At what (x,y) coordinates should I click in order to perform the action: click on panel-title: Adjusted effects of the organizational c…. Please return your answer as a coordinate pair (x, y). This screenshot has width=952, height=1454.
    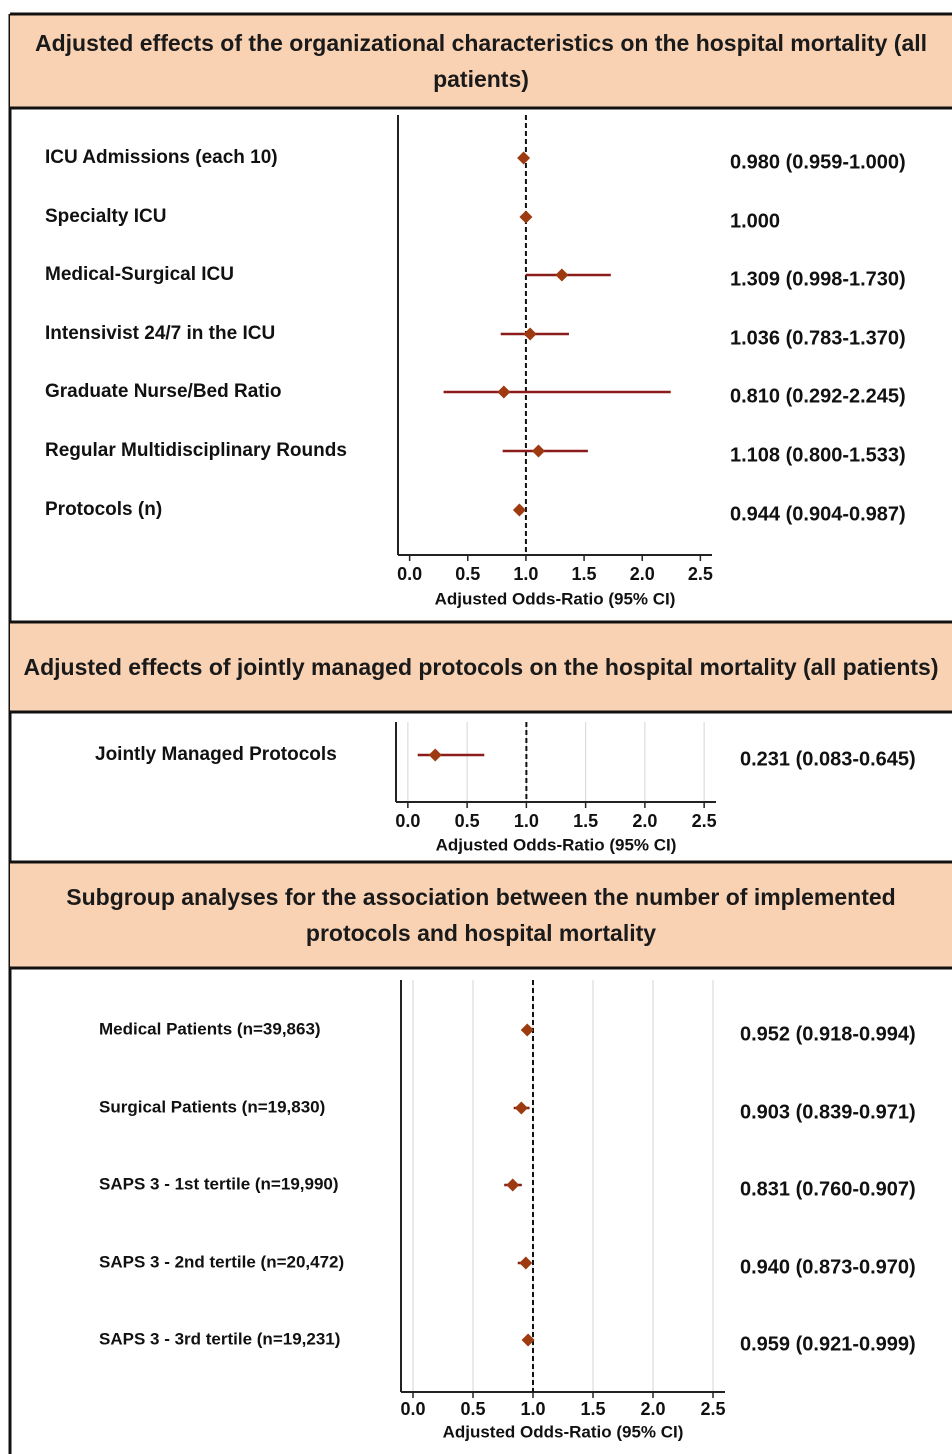
    Looking at the image, I should click on (481, 61).